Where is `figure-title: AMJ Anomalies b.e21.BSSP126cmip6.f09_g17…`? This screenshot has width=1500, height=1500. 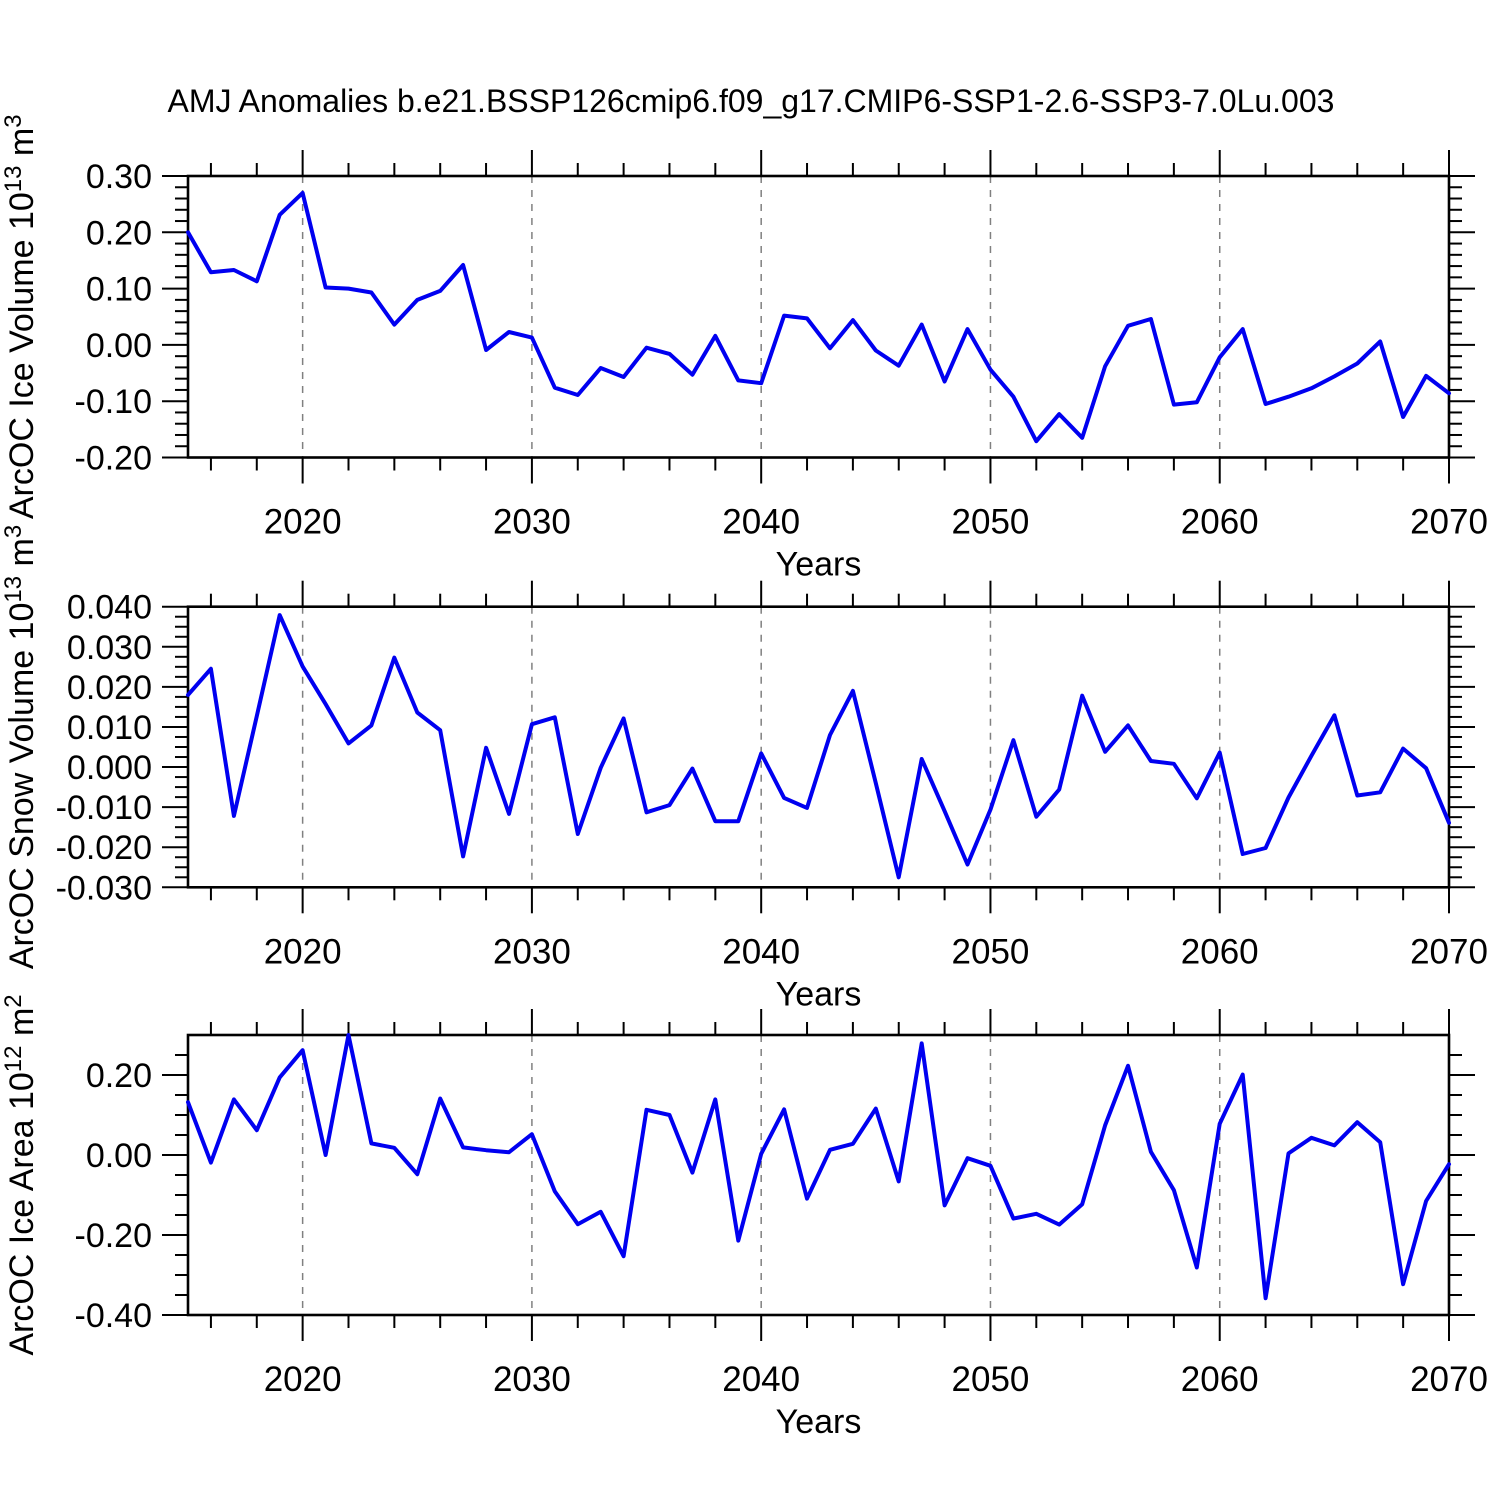
figure-title: AMJ Anomalies b.e21.BSSP126cmip6.f09_g17… is located at coordinates (751, 101).